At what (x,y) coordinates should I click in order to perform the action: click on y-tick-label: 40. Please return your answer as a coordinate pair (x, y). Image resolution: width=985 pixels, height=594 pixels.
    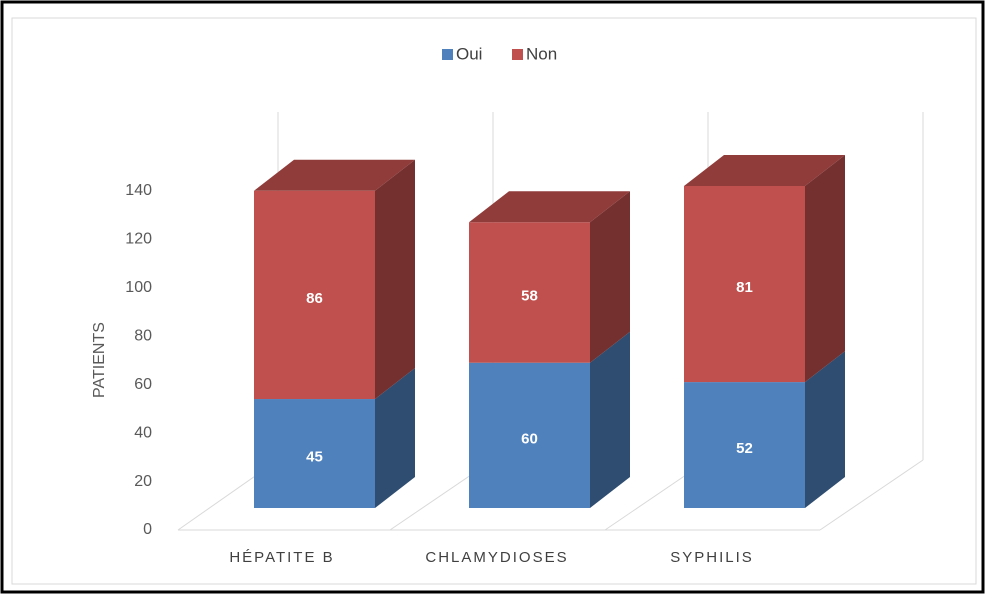
    Looking at the image, I should click on (143, 432).